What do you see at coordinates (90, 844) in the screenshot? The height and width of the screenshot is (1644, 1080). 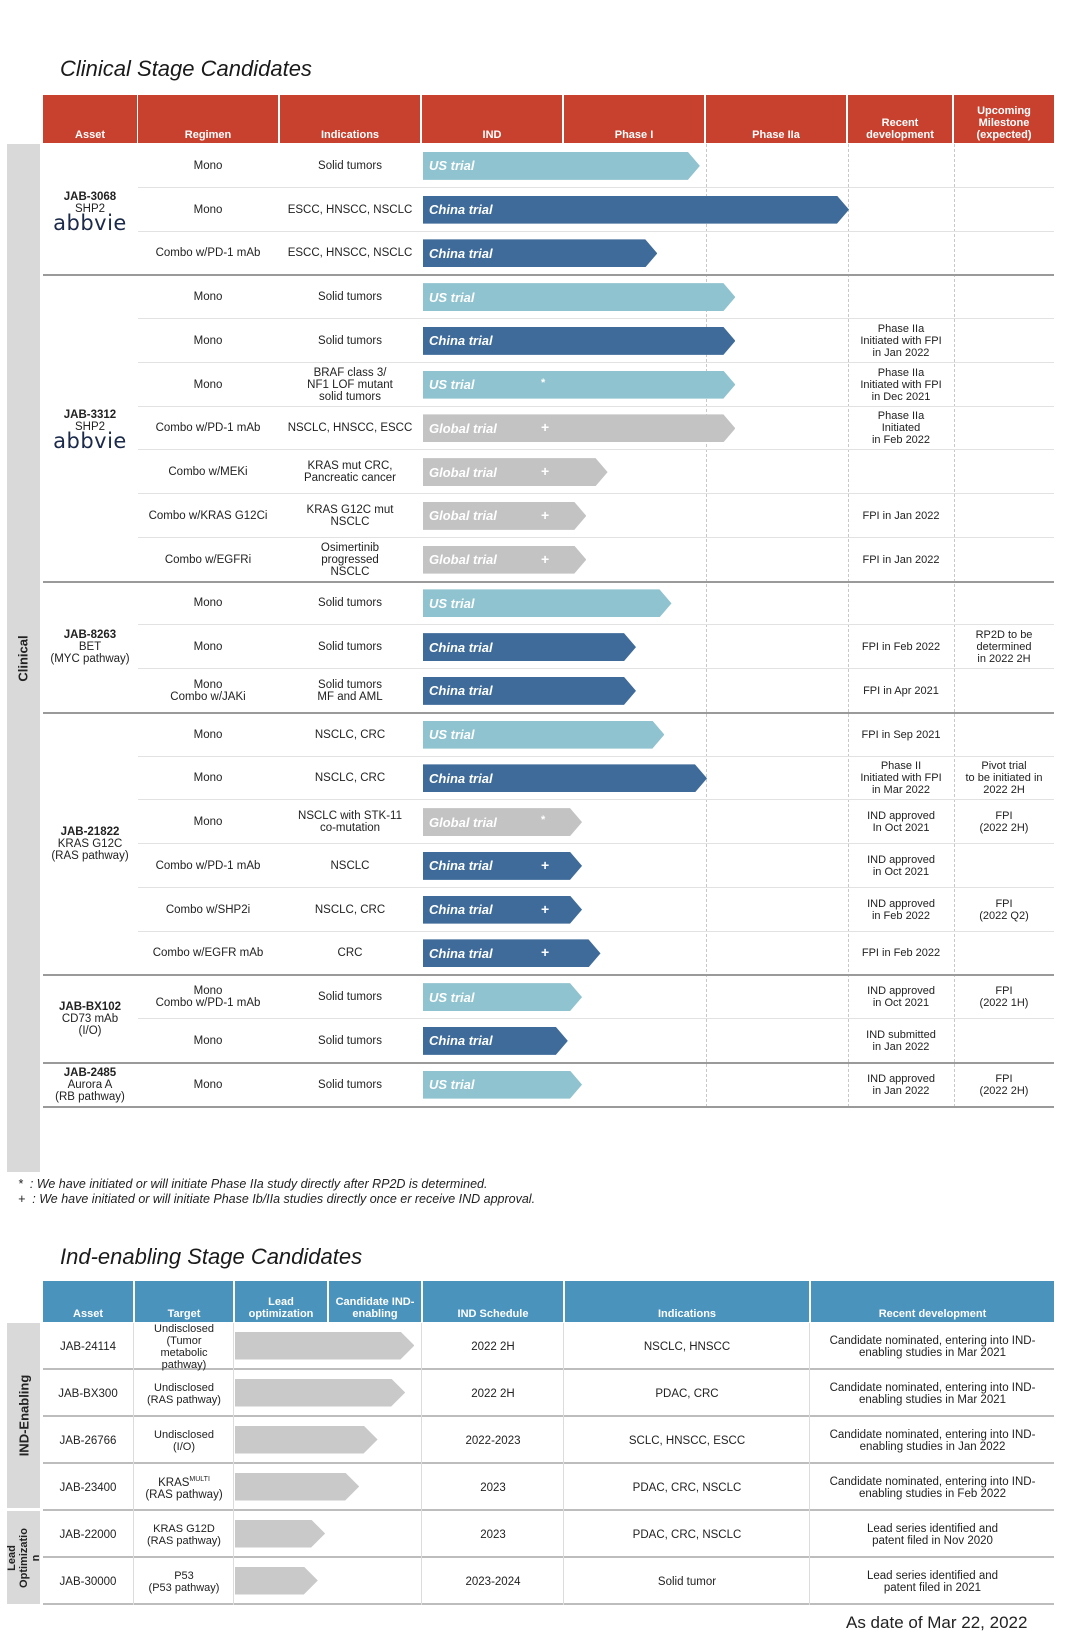 I see `asset-group: JAB-21822 KRAS G12C (RAS pathway)` at bounding box center [90, 844].